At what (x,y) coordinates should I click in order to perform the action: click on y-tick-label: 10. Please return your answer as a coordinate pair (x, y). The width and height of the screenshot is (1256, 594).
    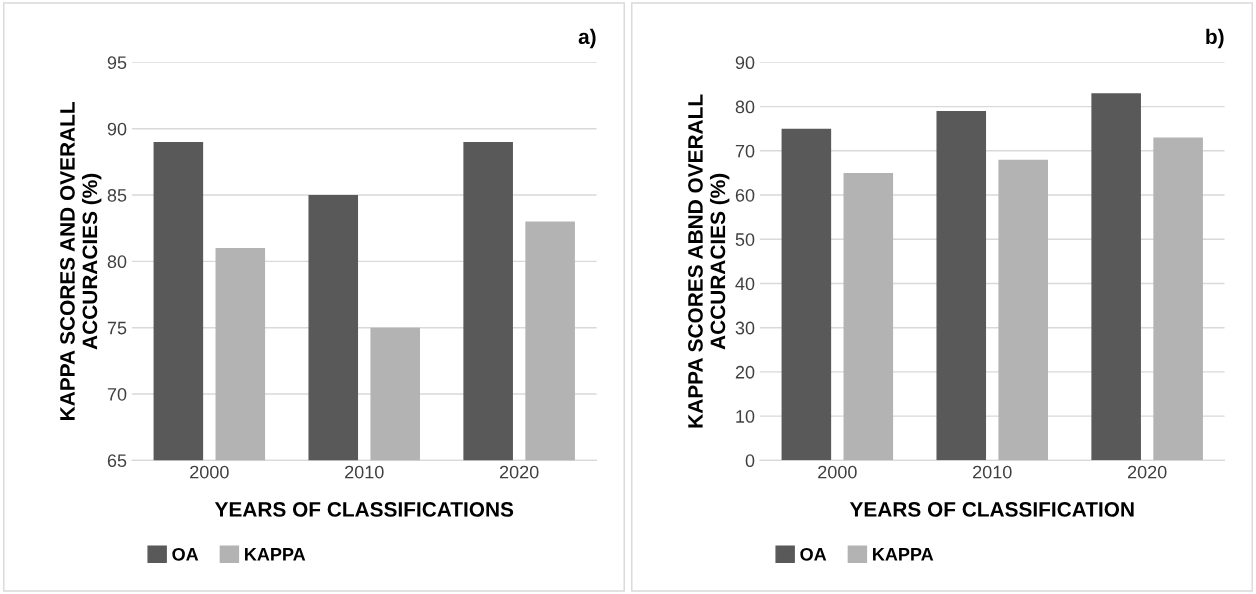
    Looking at the image, I should click on (745, 416).